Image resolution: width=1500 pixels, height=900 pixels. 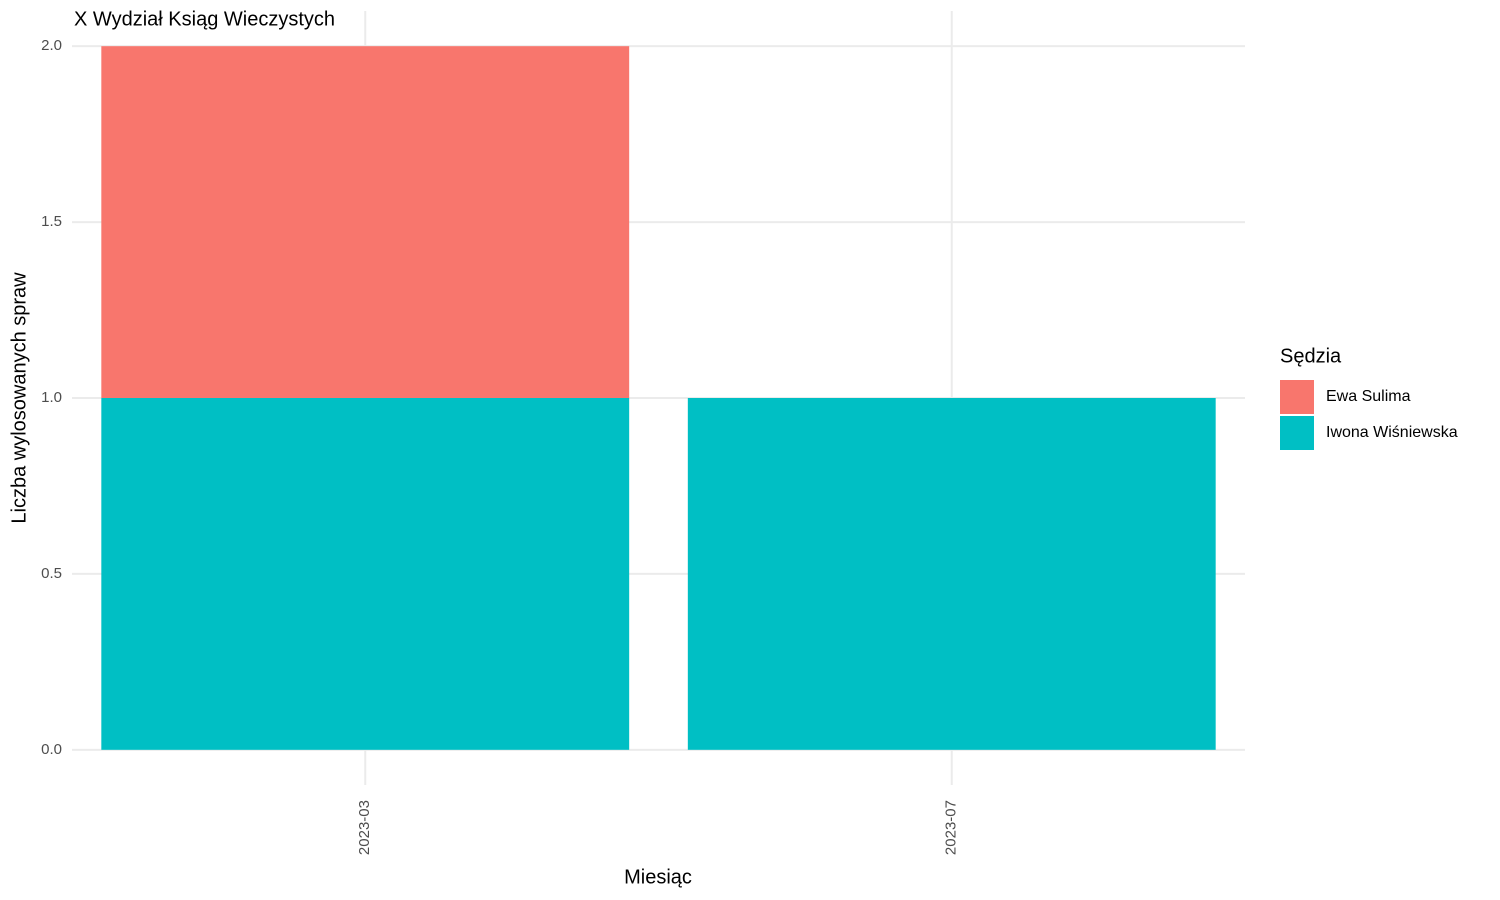 What do you see at coordinates (1368, 396) in the screenshot?
I see `legend-label: Ewa Sulima` at bounding box center [1368, 396].